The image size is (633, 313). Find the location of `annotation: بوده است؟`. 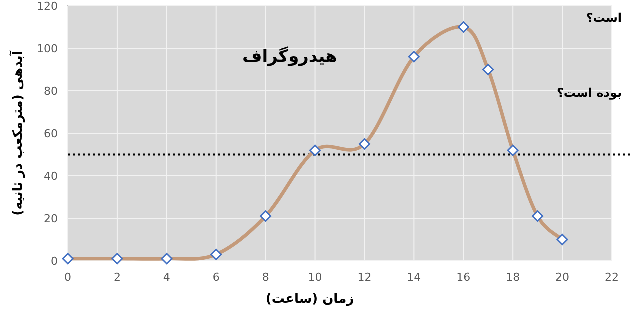

annotation: بوده است؟ is located at coordinates (589, 93).